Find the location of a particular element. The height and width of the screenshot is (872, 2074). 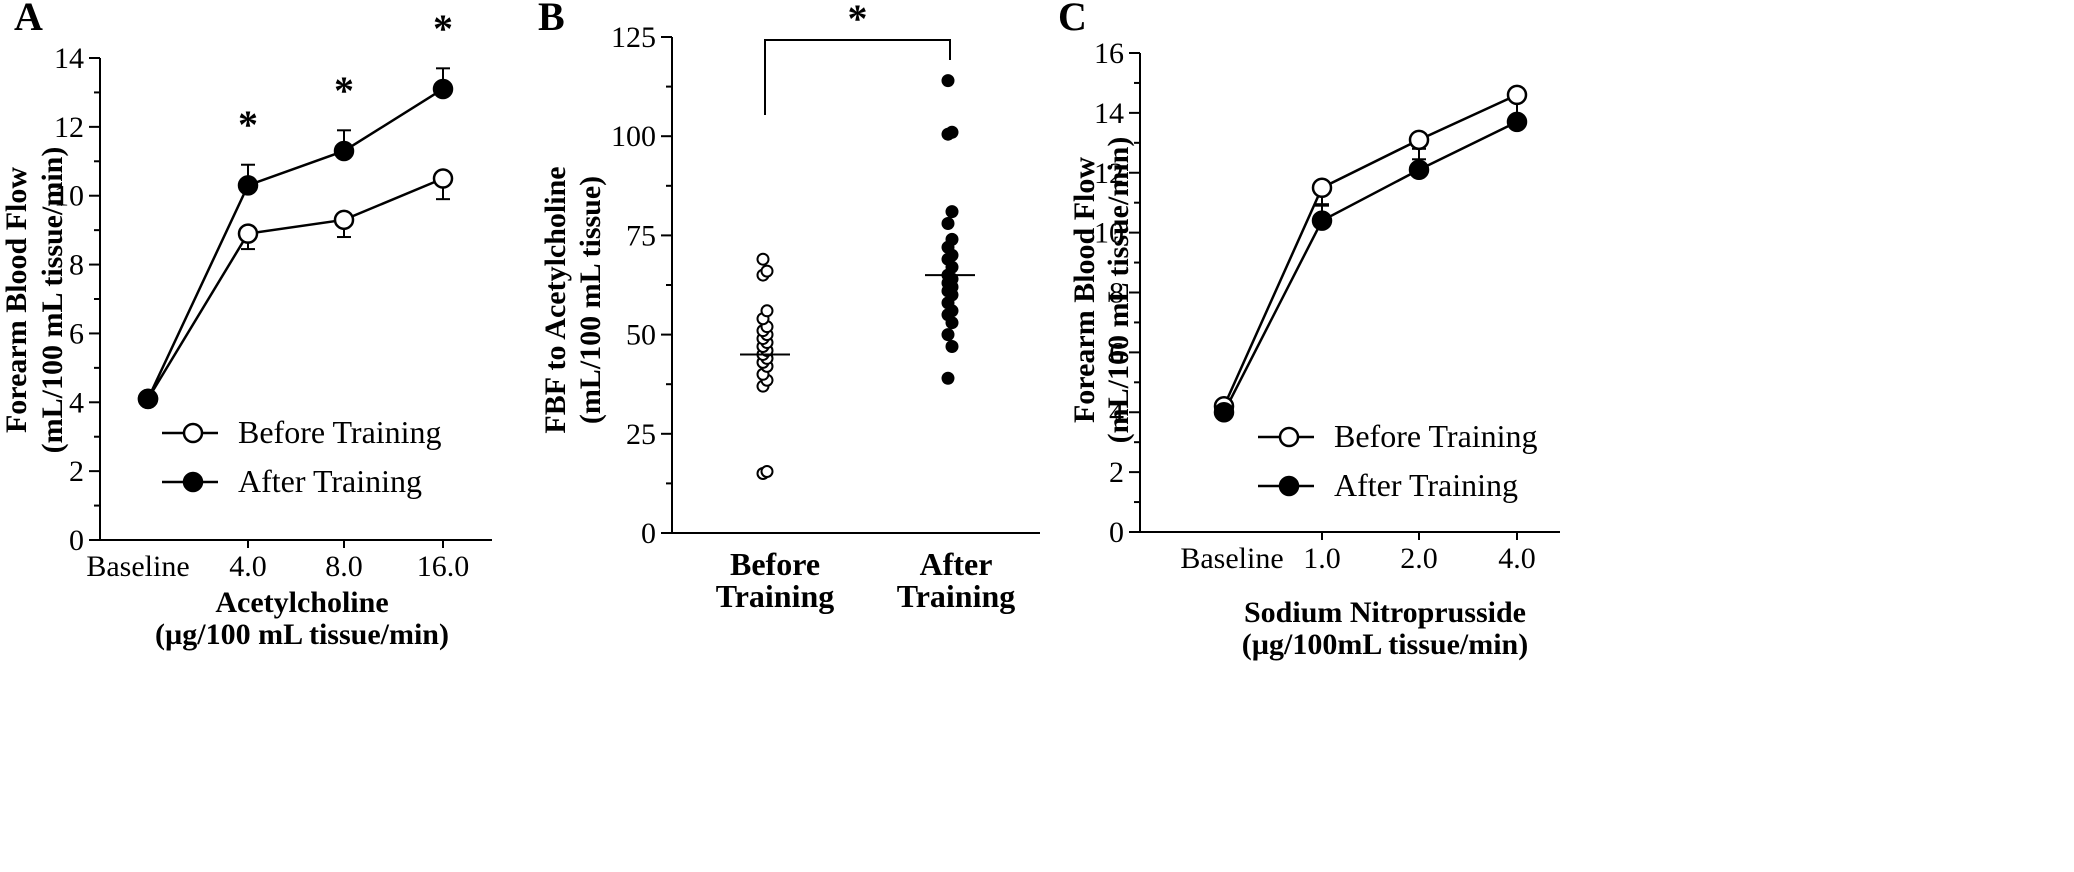

panel-letter: A is located at coordinates (28, 19).